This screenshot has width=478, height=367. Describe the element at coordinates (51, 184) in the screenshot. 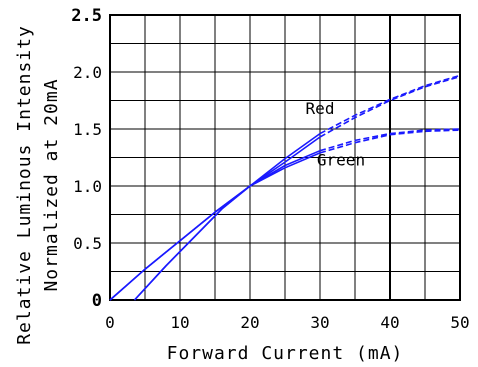

I see `y-axis-title-line2: Normalized at 20mA` at that location.